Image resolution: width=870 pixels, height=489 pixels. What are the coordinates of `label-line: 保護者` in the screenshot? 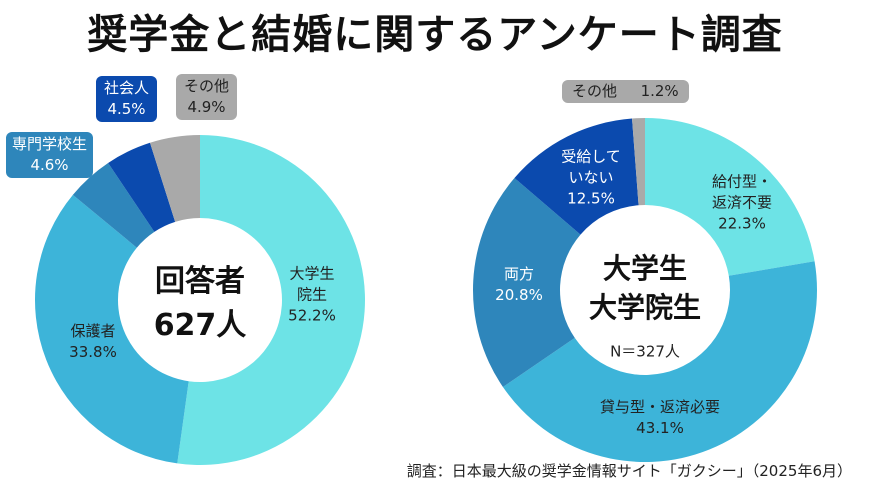 It's located at (93, 331).